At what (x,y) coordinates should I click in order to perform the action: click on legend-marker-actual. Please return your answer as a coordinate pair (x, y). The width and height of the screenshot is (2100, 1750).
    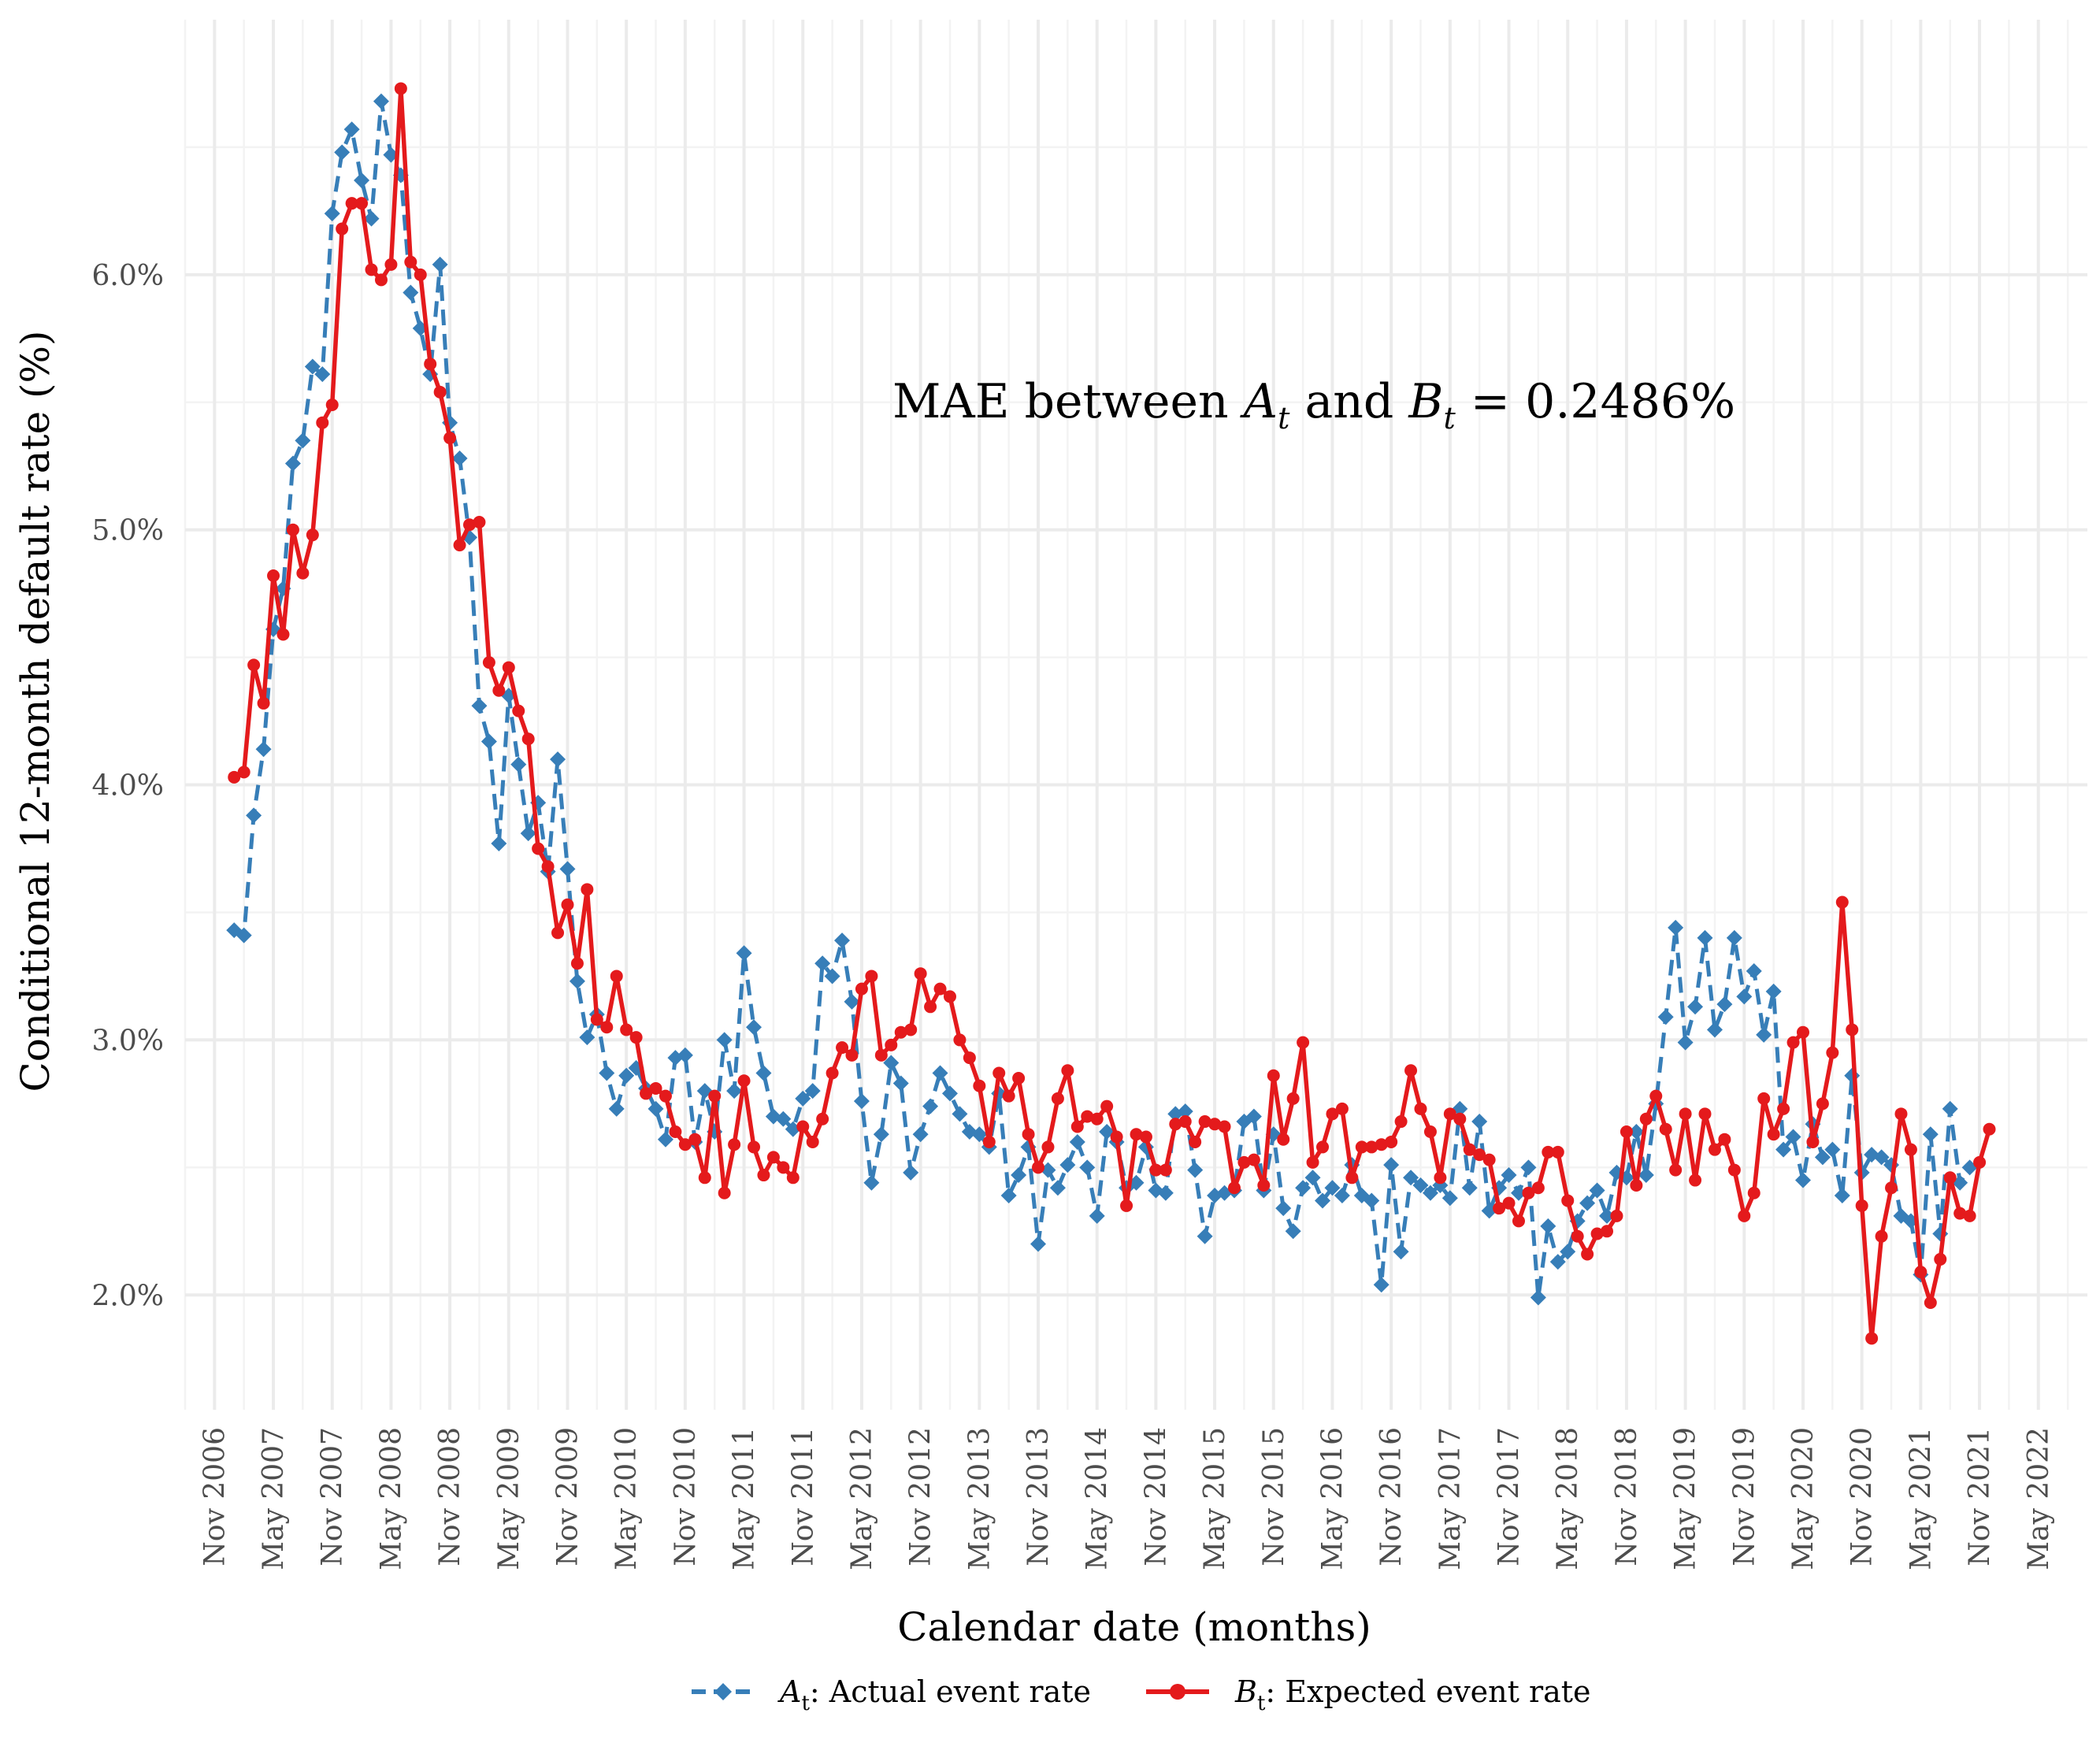
    Looking at the image, I should click on (723, 1691).